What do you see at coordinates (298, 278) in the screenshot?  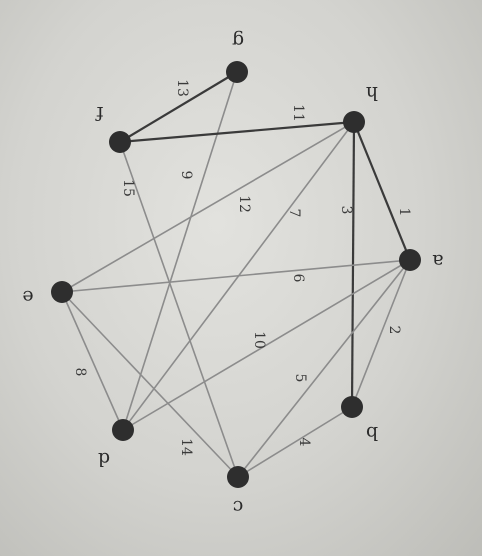 I see `edge-weight-a-e: 6` at bounding box center [298, 278].